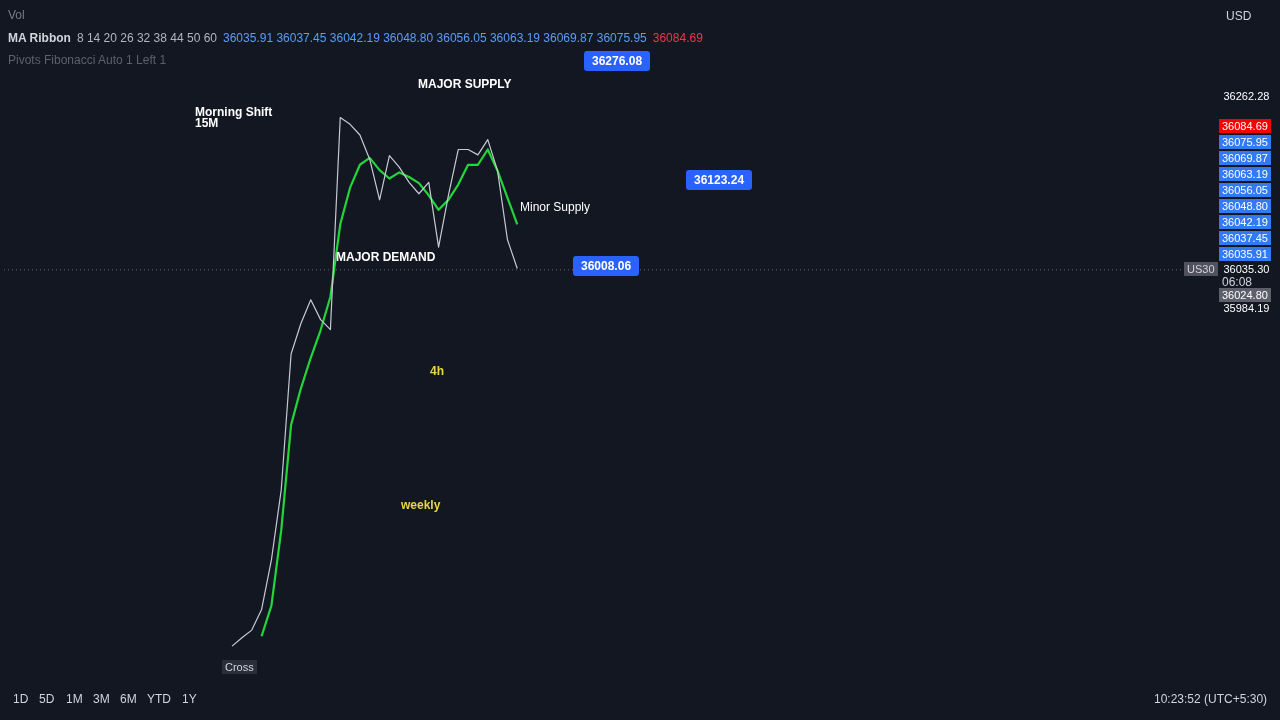  Describe the element at coordinates (1245, 206) in the screenshot. I see `text: 36048.80` at that location.